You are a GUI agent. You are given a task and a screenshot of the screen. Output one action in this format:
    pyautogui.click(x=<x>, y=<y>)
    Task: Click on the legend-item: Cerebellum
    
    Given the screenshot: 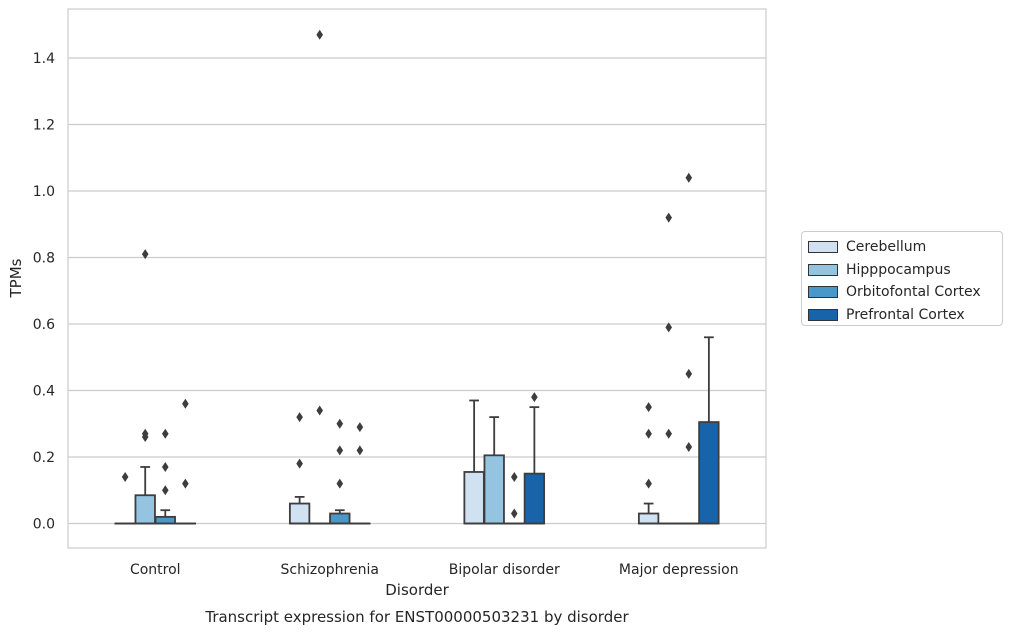 What is the action you would take?
    pyautogui.click(x=905, y=247)
    